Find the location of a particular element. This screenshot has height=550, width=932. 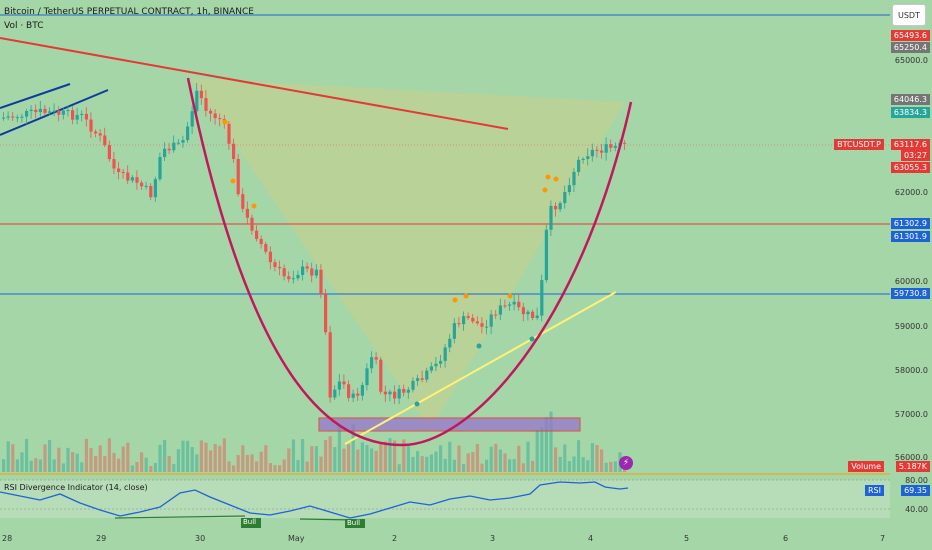

currency-button: USDT is located at coordinates (909, 15).